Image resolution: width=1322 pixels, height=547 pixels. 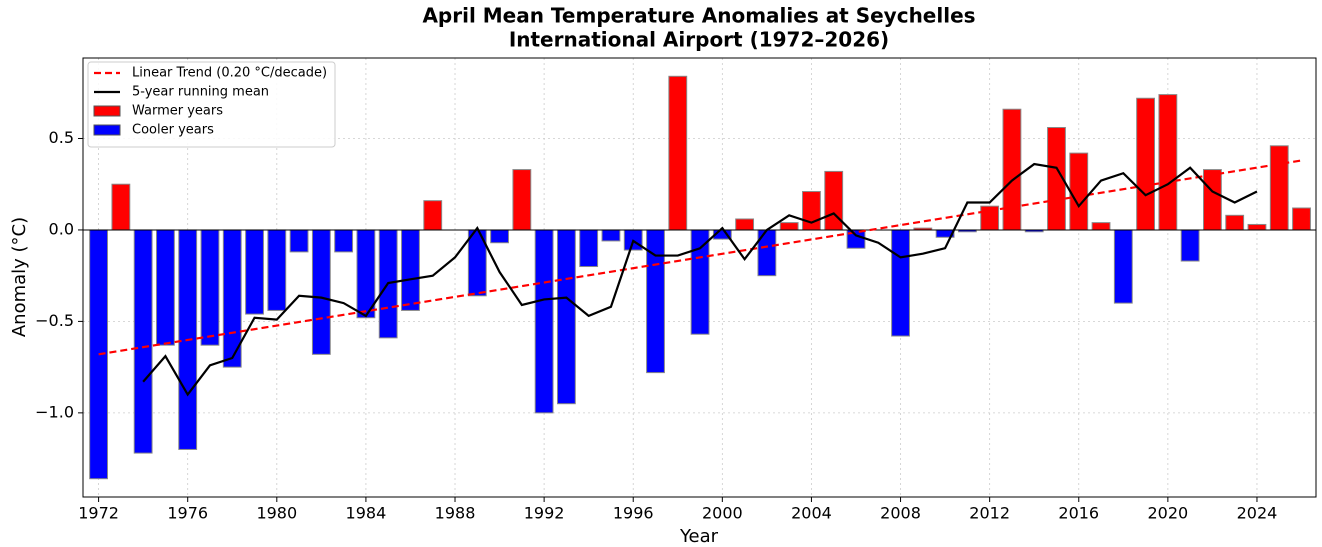 What do you see at coordinates (989, 513) in the screenshot?
I see `x-tick-label: 2012` at bounding box center [989, 513].